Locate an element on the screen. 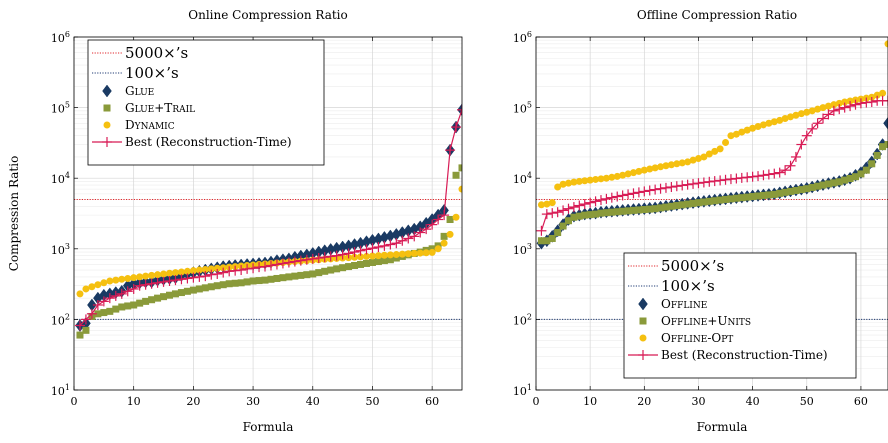 This screenshot has width=888, height=443. y-tick-label: 10³ is located at coordinates (60, 249).